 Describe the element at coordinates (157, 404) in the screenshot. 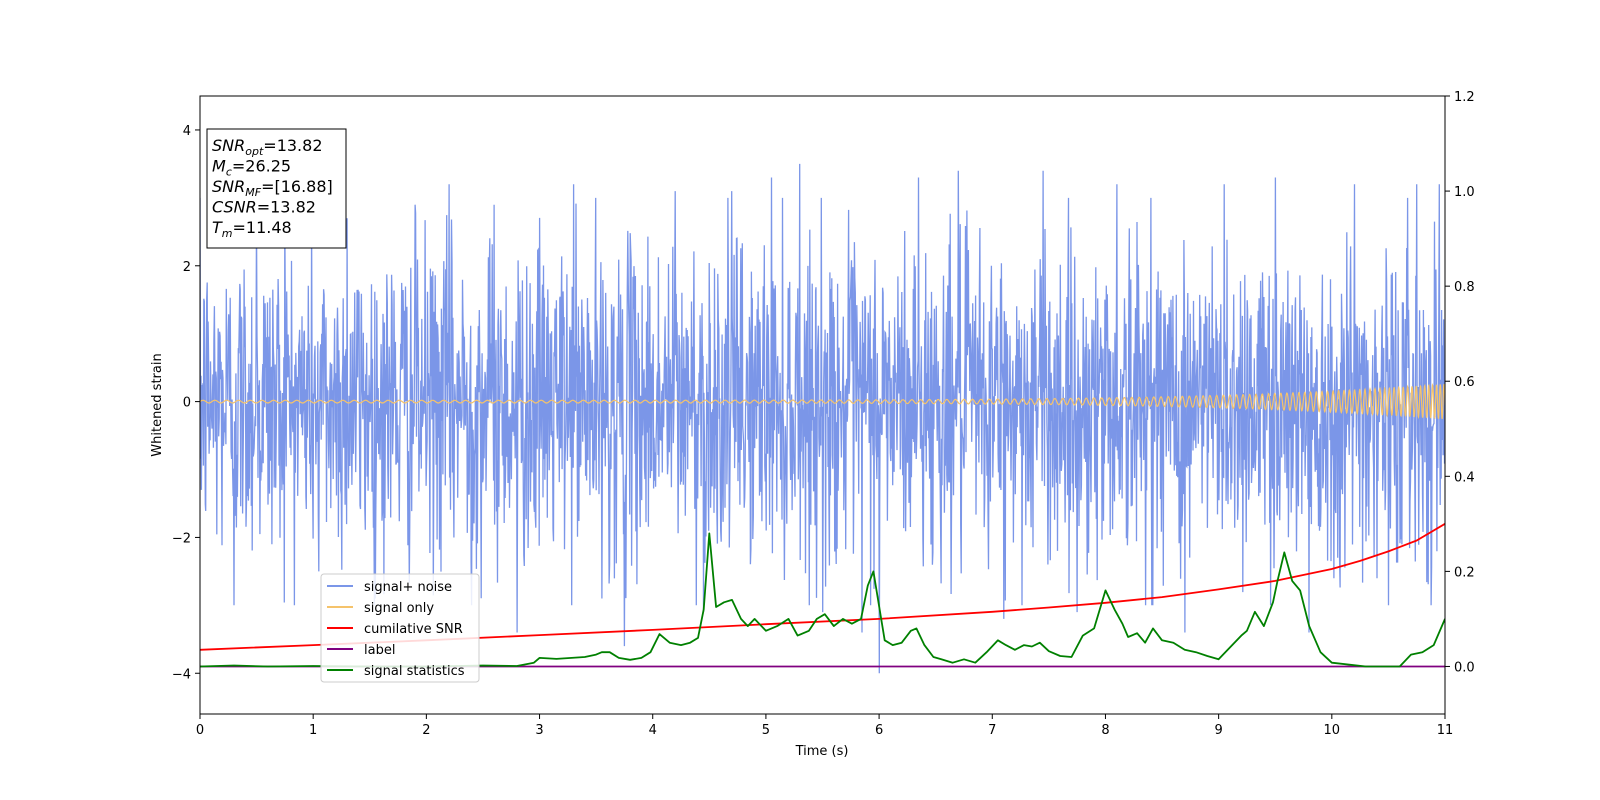

I see `y-axis-label: Whitened strain` at that location.